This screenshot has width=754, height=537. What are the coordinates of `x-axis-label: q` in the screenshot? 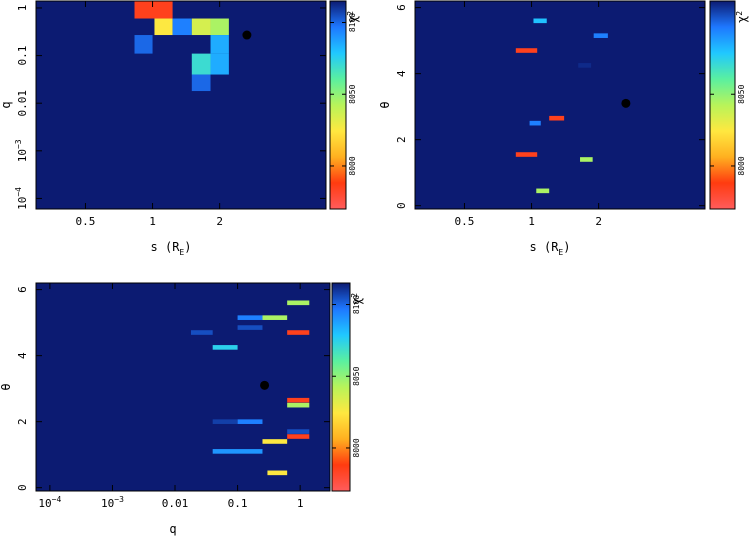 It's located at (172, 529).